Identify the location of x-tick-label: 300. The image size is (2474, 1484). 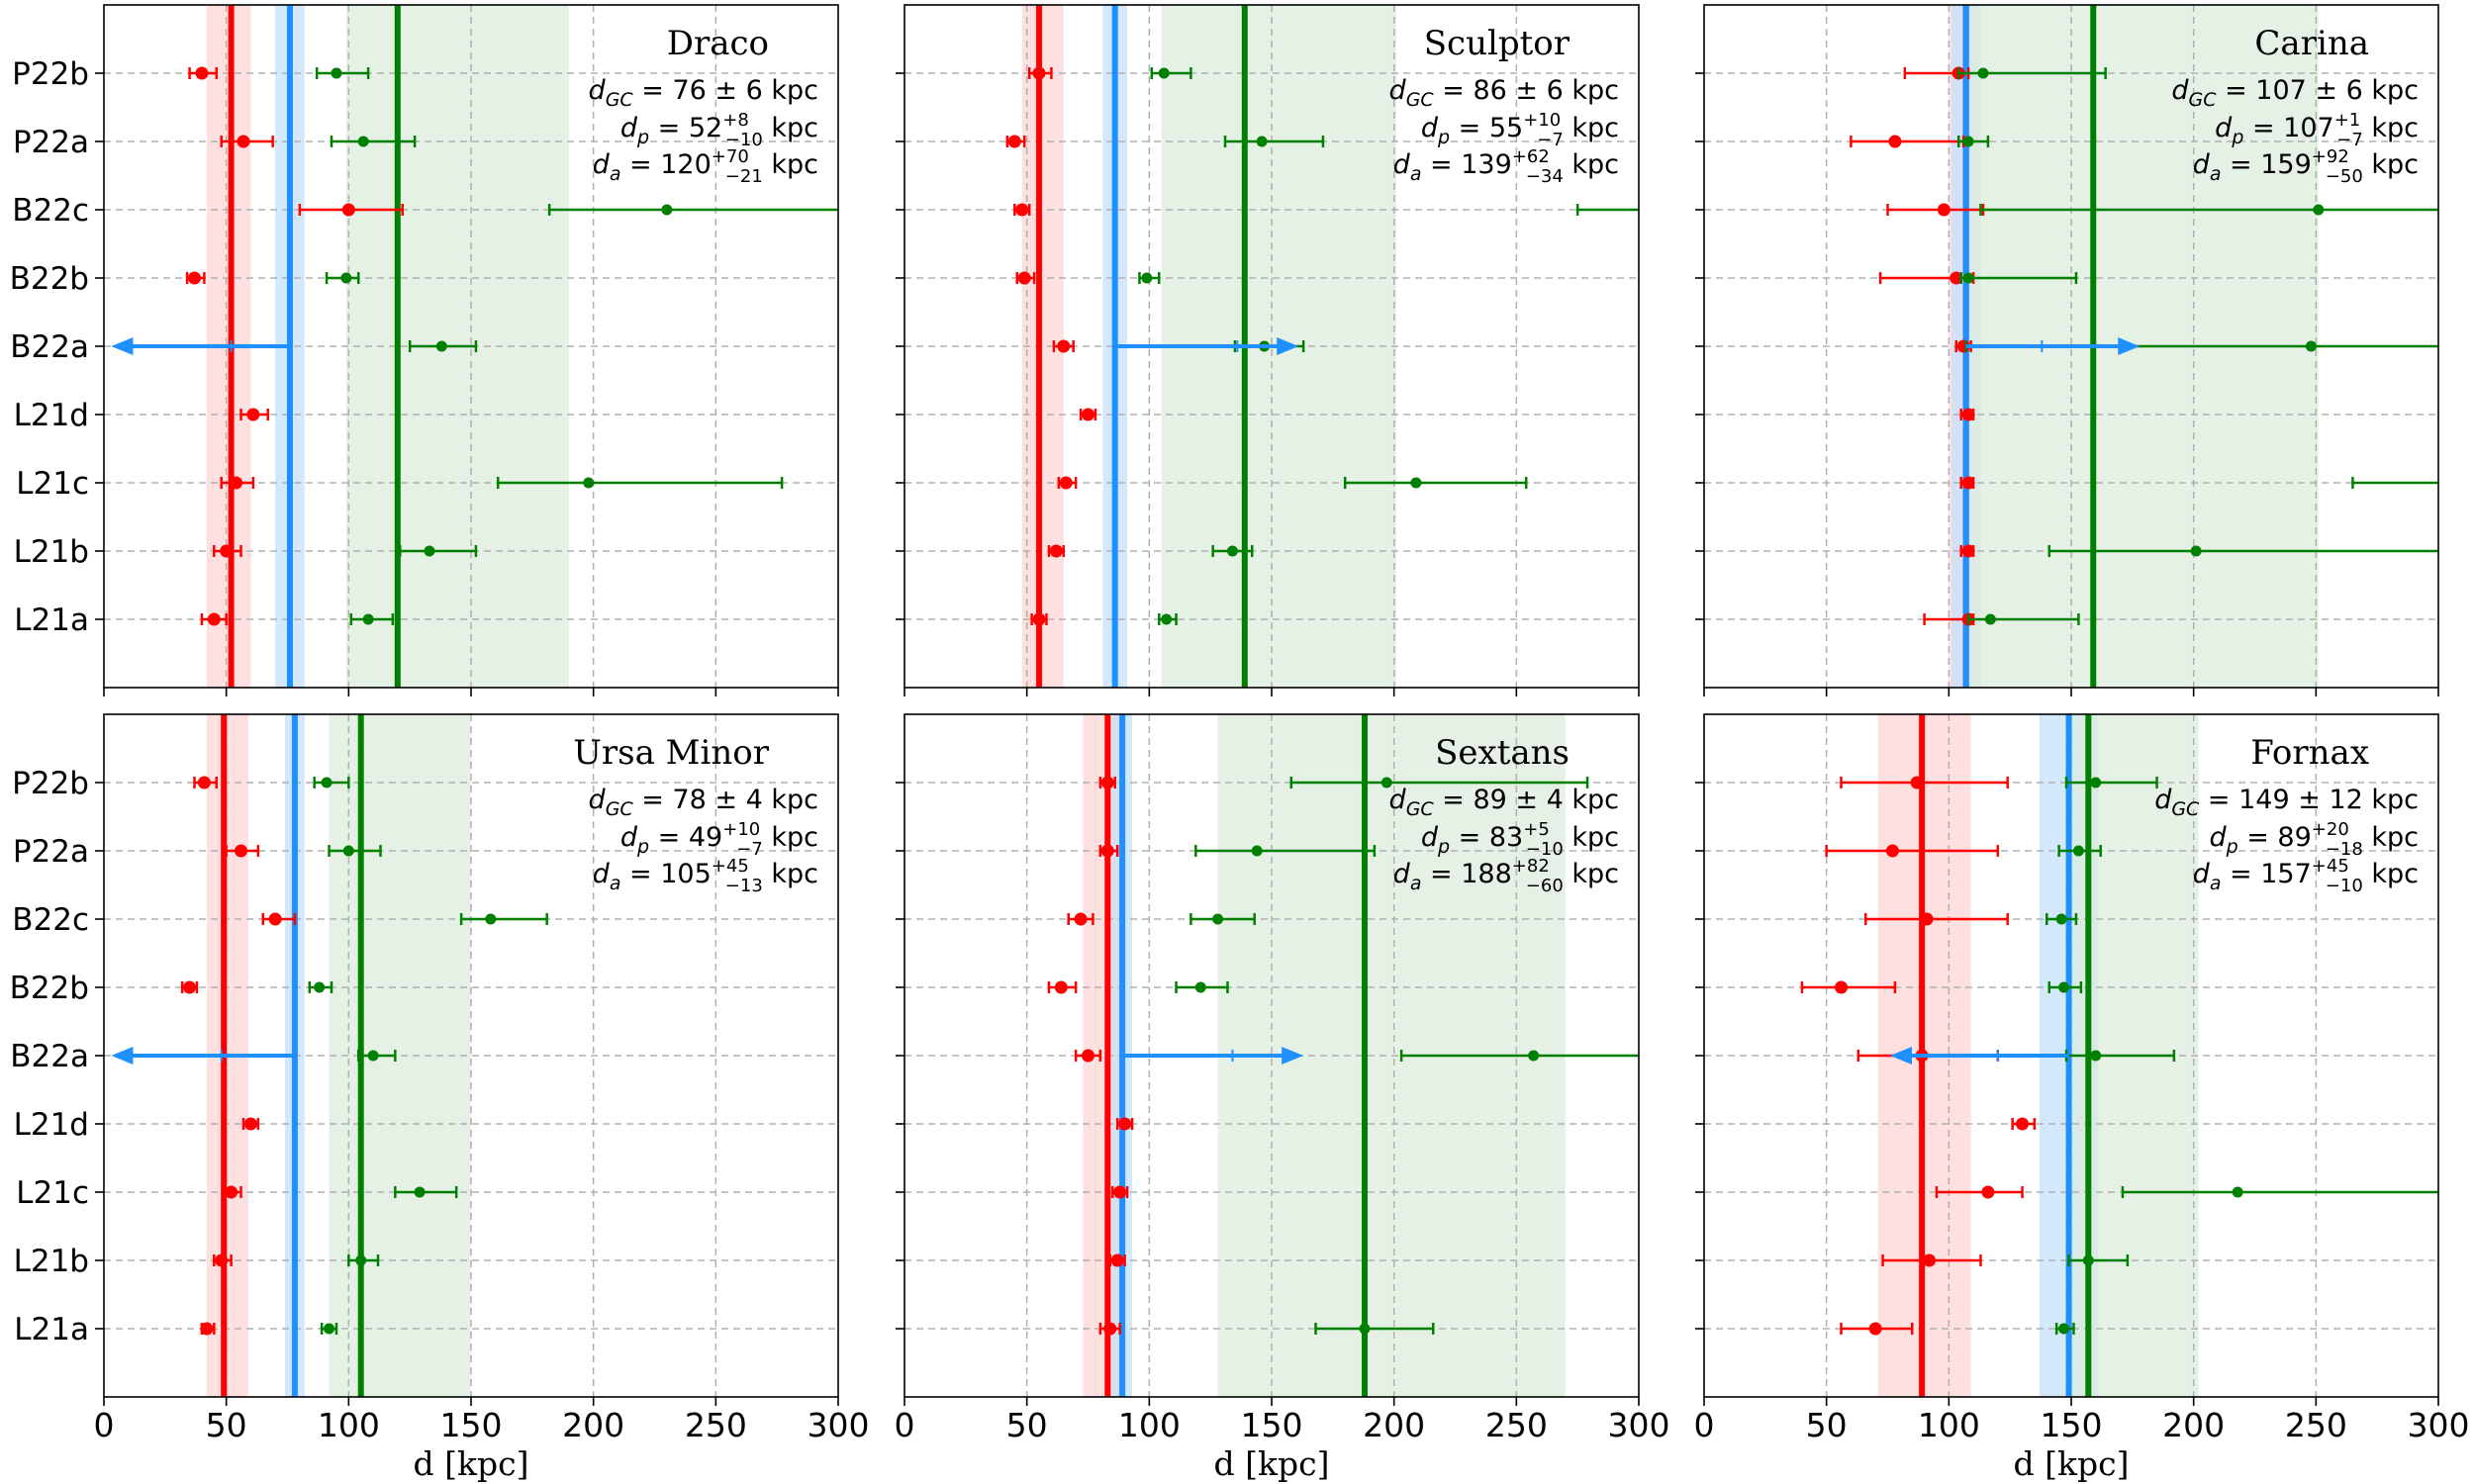
(839, 1425).